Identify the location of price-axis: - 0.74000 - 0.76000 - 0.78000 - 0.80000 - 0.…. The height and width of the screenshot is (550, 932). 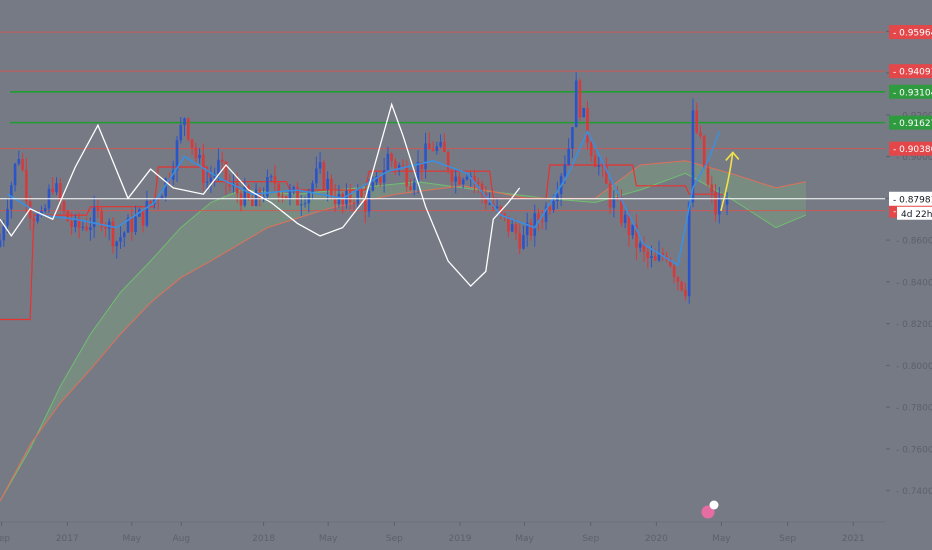
(909, 261).